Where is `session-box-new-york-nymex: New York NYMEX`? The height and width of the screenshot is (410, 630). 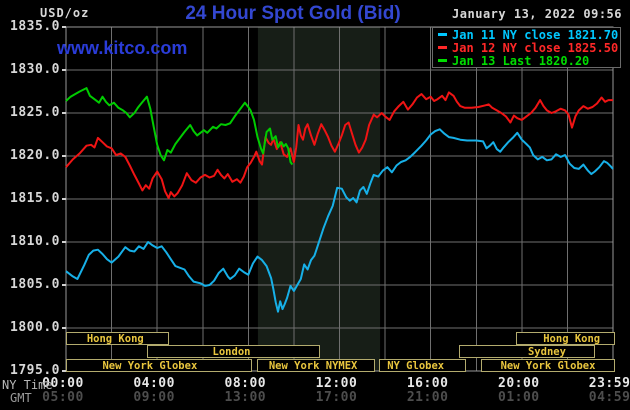
session-box-new-york-nymex: New York NYMEX is located at coordinates (316, 365).